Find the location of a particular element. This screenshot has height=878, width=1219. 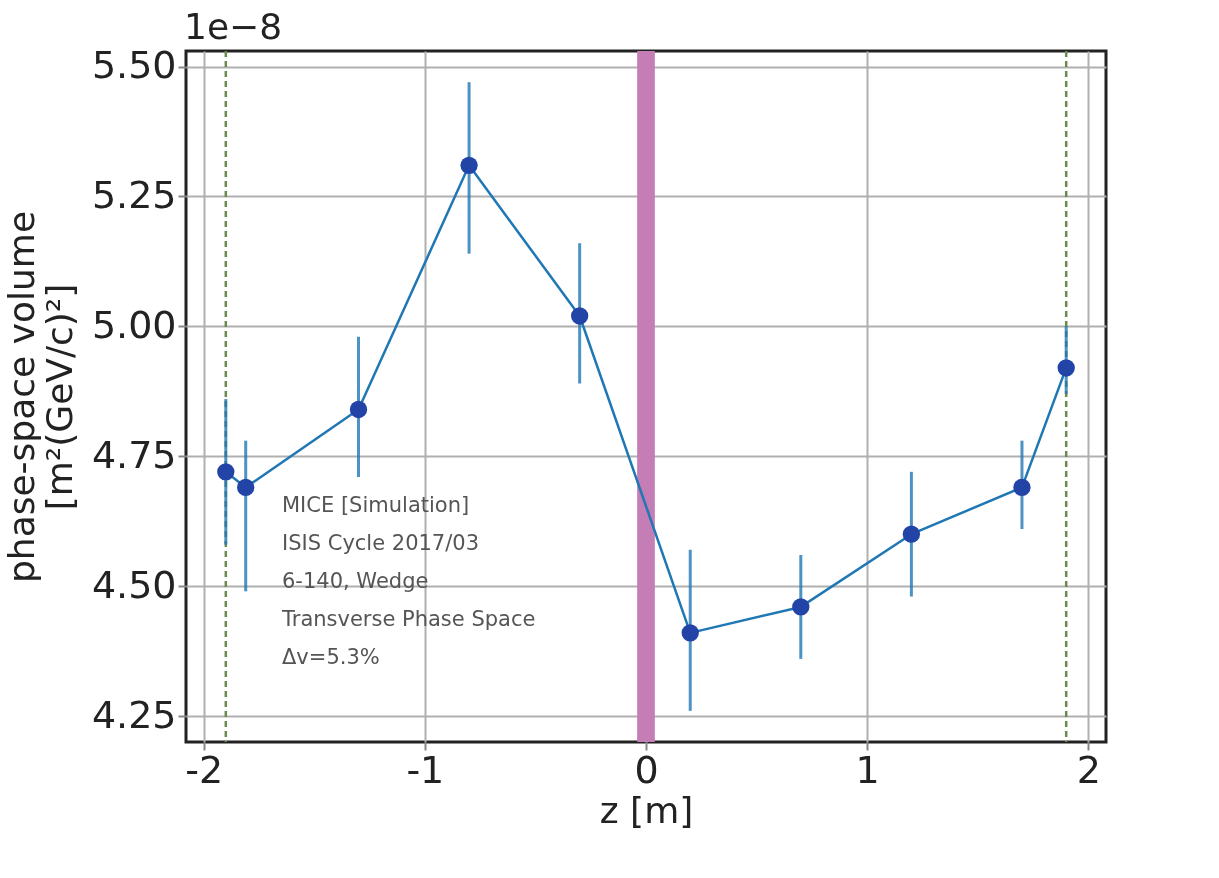

y-tick-label: 4.75 is located at coordinates (134, 454).